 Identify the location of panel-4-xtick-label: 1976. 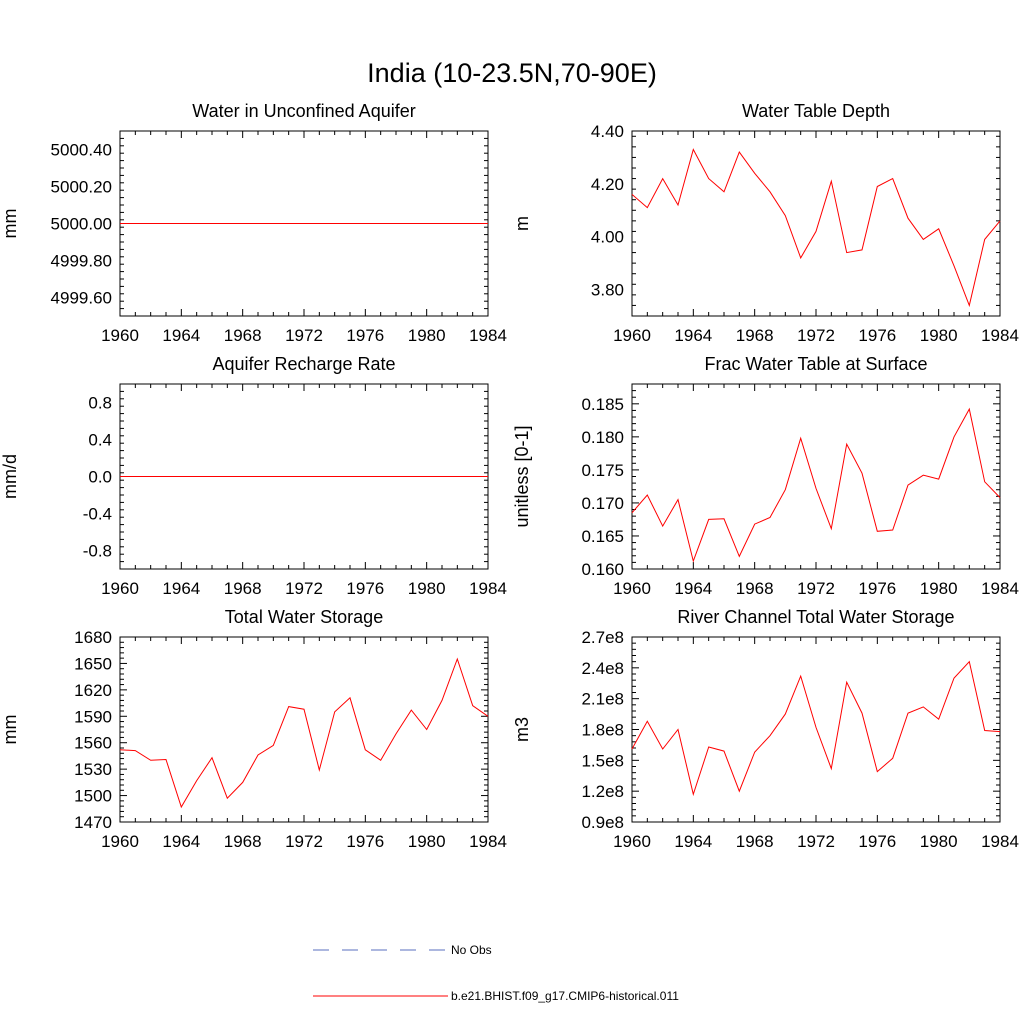
(365, 841).